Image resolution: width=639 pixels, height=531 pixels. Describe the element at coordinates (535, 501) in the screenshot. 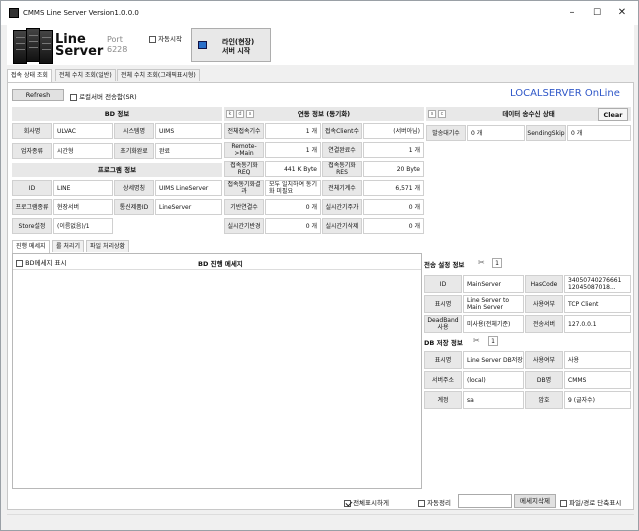

I see `message-delete-button: 메세지삭제` at that location.